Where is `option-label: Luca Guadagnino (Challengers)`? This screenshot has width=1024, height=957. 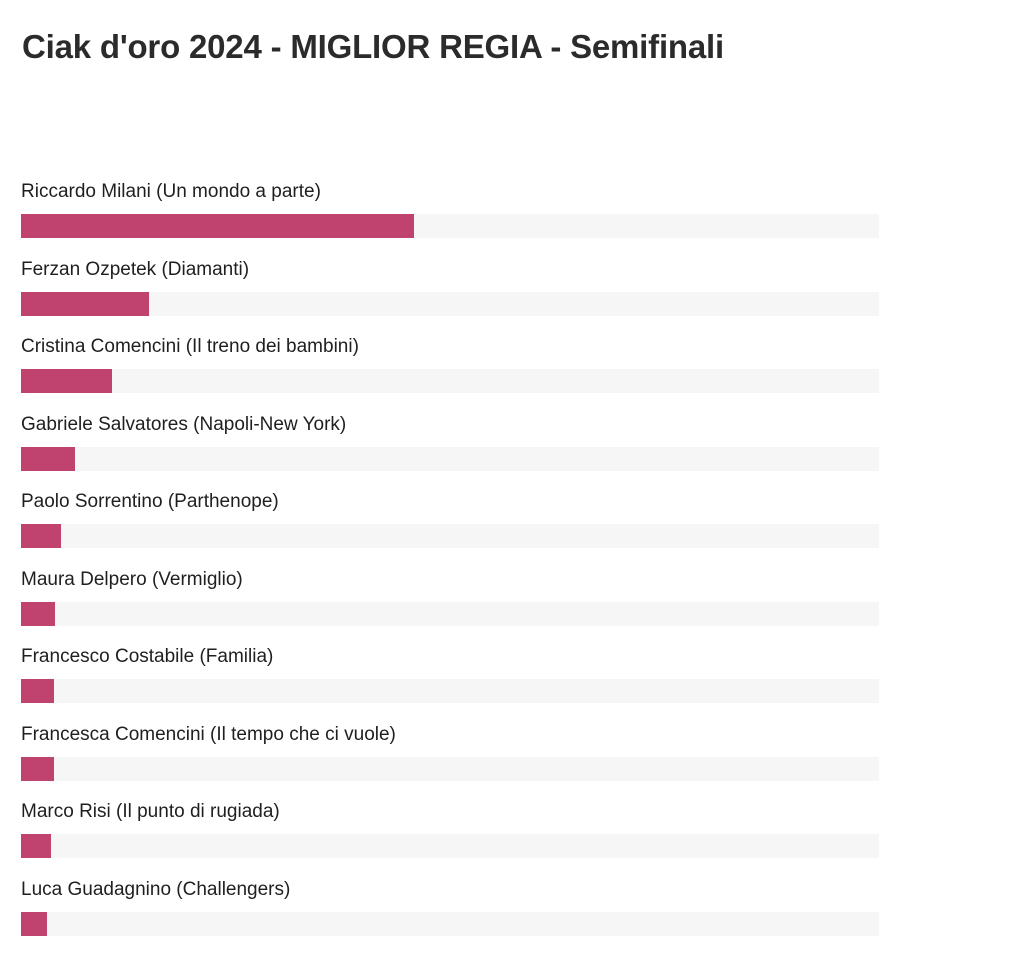
option-label: Luca Guadagnino (Challengers) is located at coordinates (156, 889).